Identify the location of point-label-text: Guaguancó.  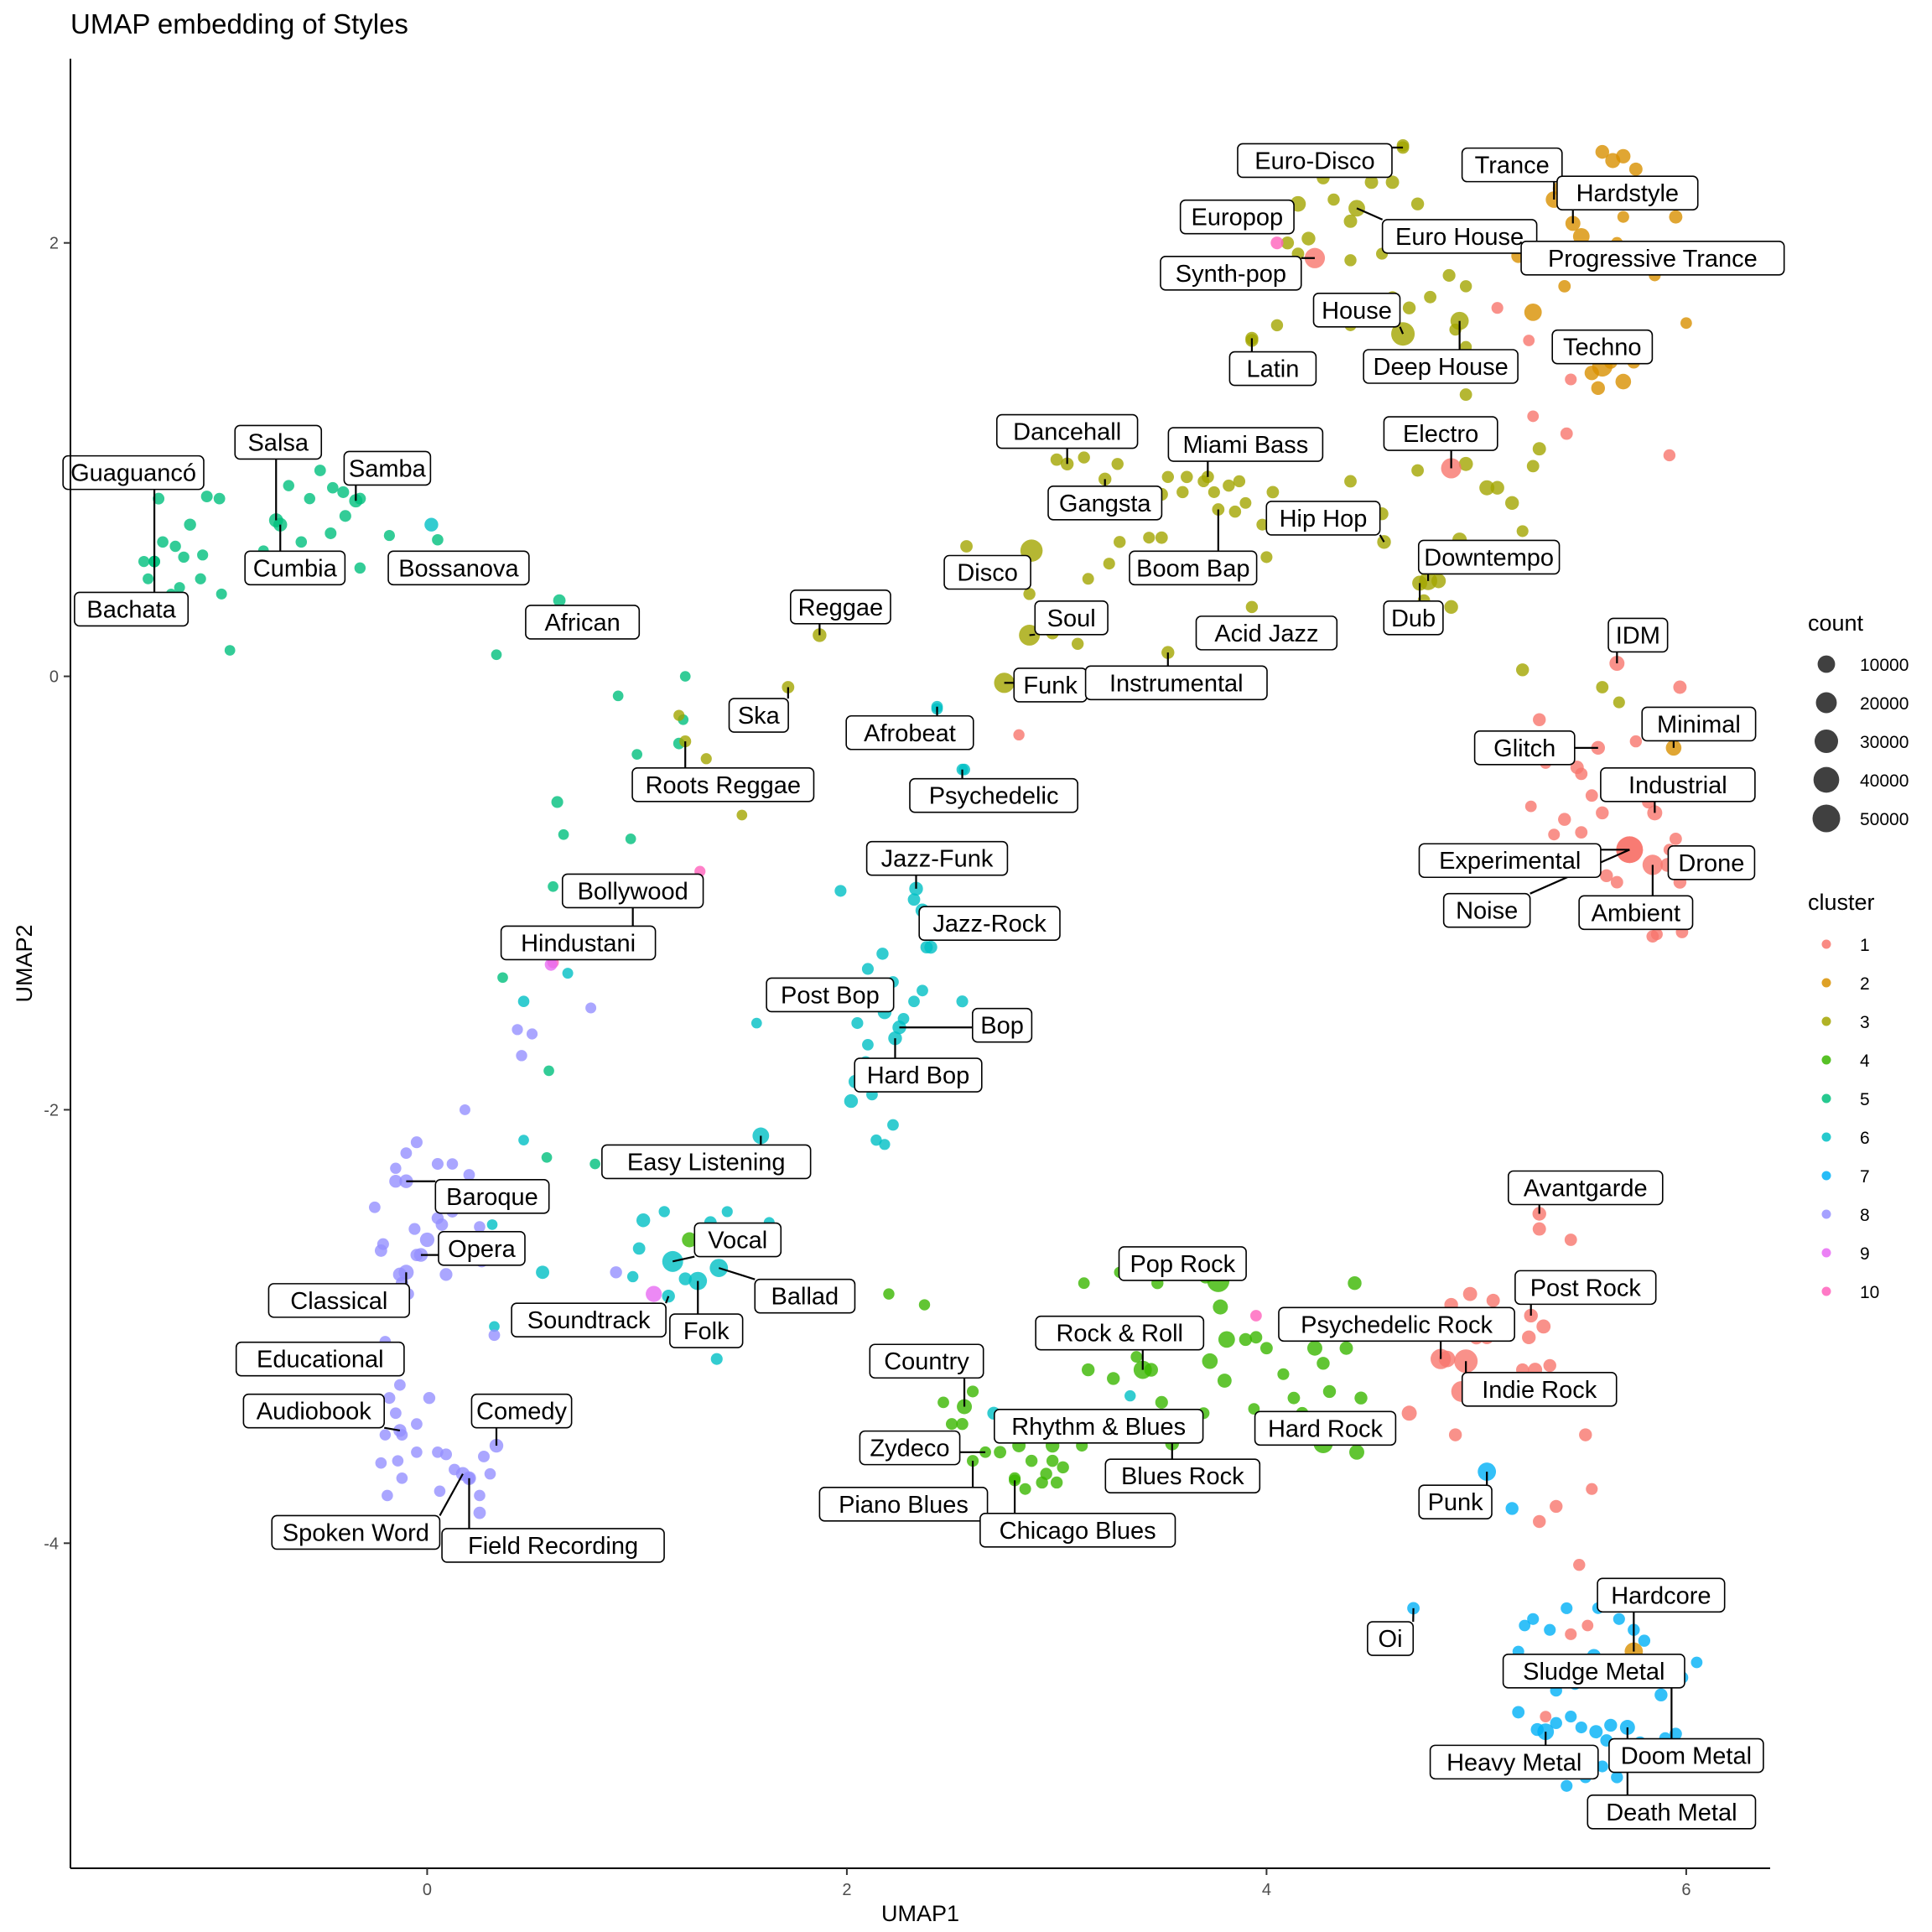
(133, 473).